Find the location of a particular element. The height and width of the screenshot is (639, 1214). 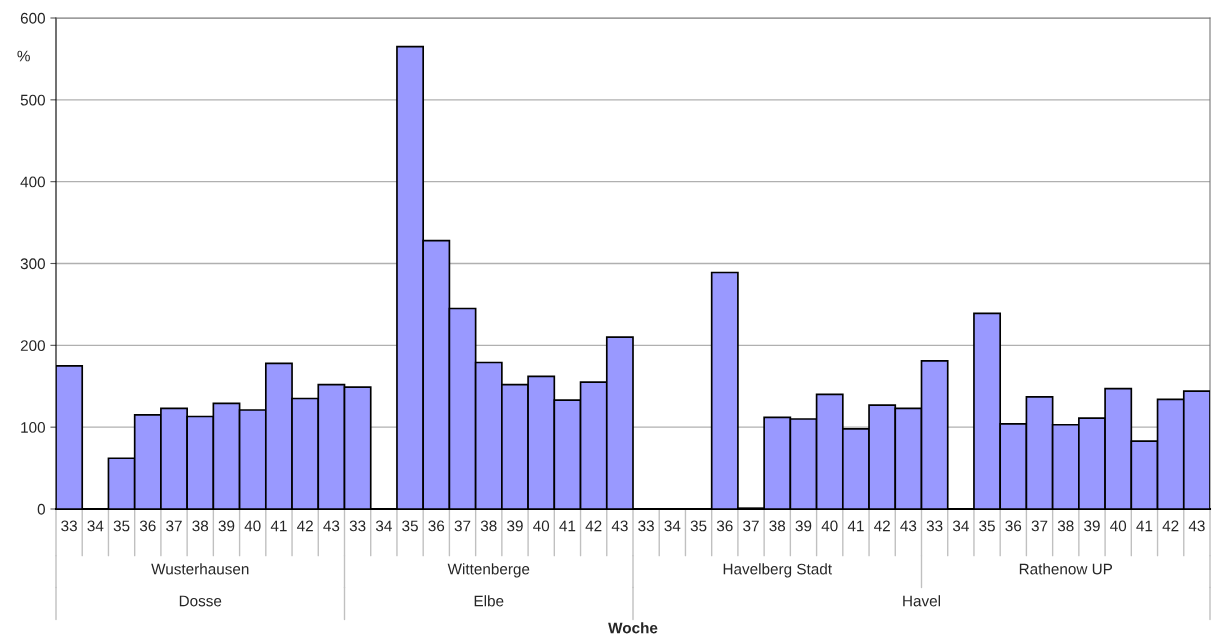

text: Dosse is located at coordinates (200, 601).